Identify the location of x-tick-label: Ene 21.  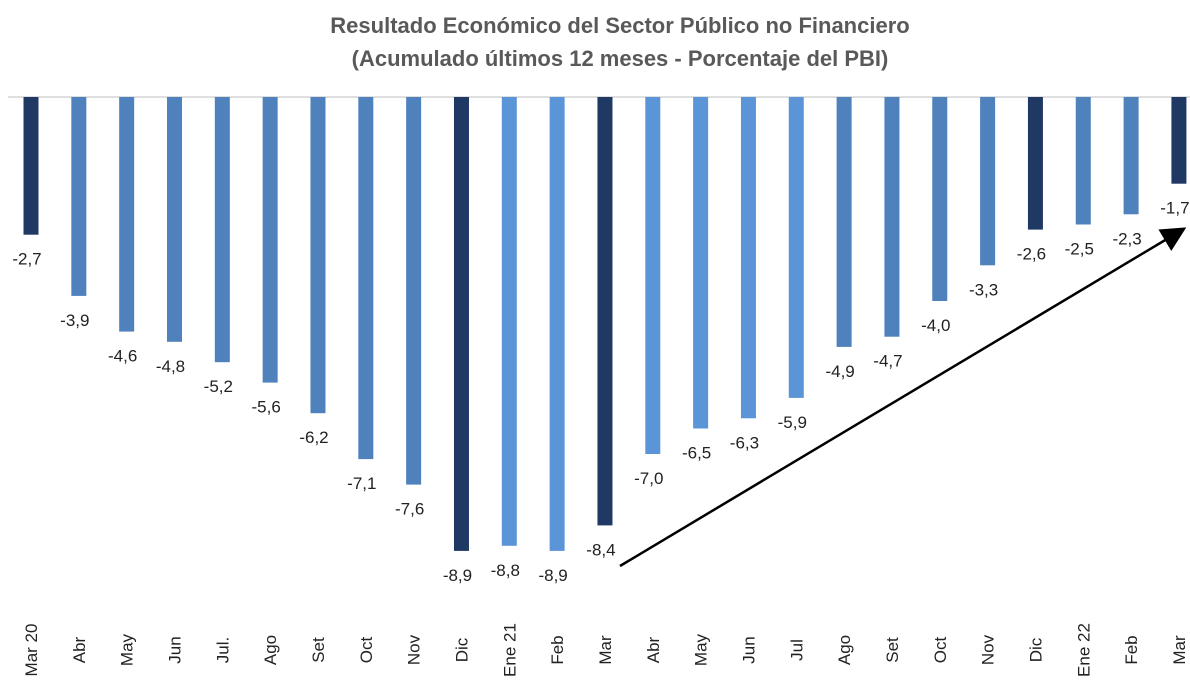
(509, 650).